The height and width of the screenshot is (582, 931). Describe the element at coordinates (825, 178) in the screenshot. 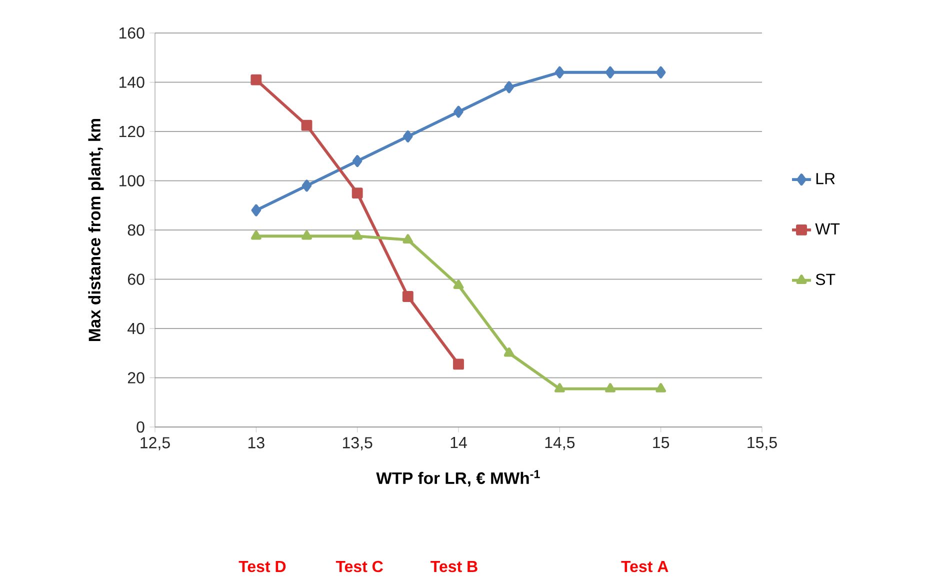

I see `legend-label: LR` at that location.